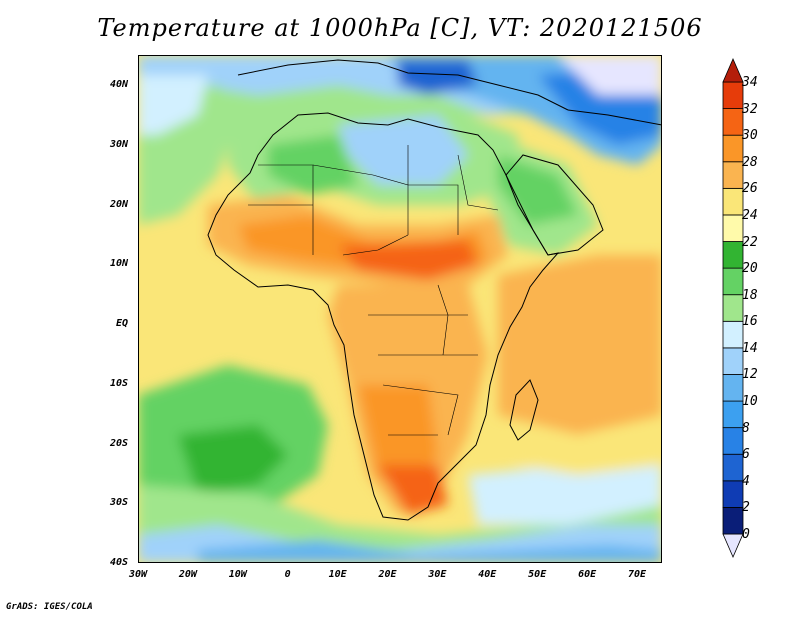 This screenshot has width=800, height=618. What do you see at coordinates (49, 607) in the screenshot?
I see `grads-credit: GrADS: IGES/COLA` at bounding box center [49, 607].